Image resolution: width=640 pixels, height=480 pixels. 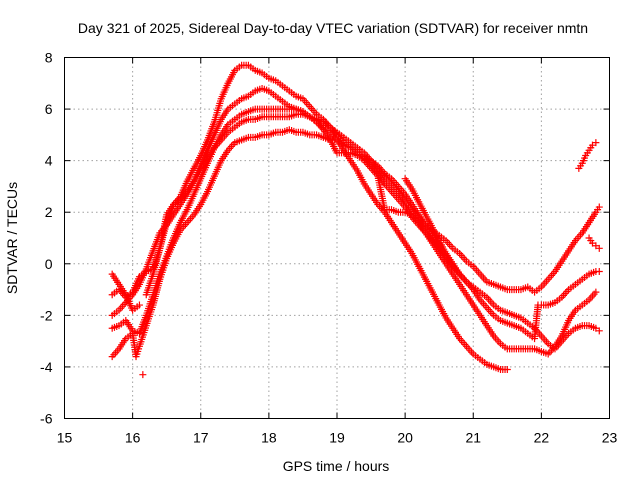 What do you see at coordinates (46, 419) in the screenshot?
I see `y-tick-label: -6` at bounding box center [46, 419].